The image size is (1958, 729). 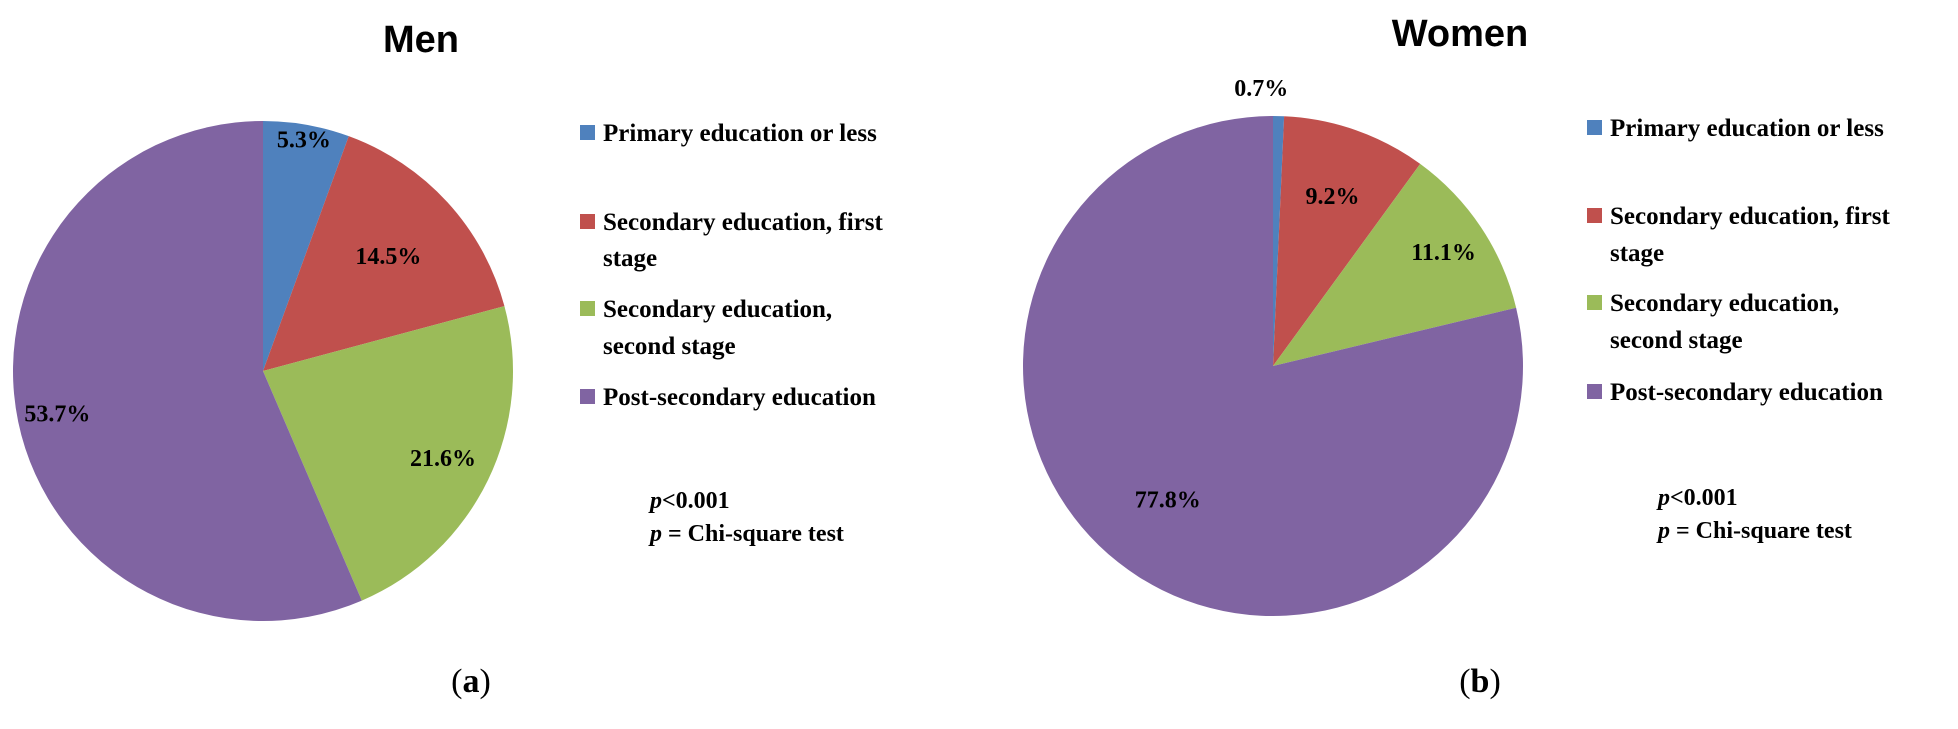 I want to click on data-label: 21.6%, so click(x=443, y=459).